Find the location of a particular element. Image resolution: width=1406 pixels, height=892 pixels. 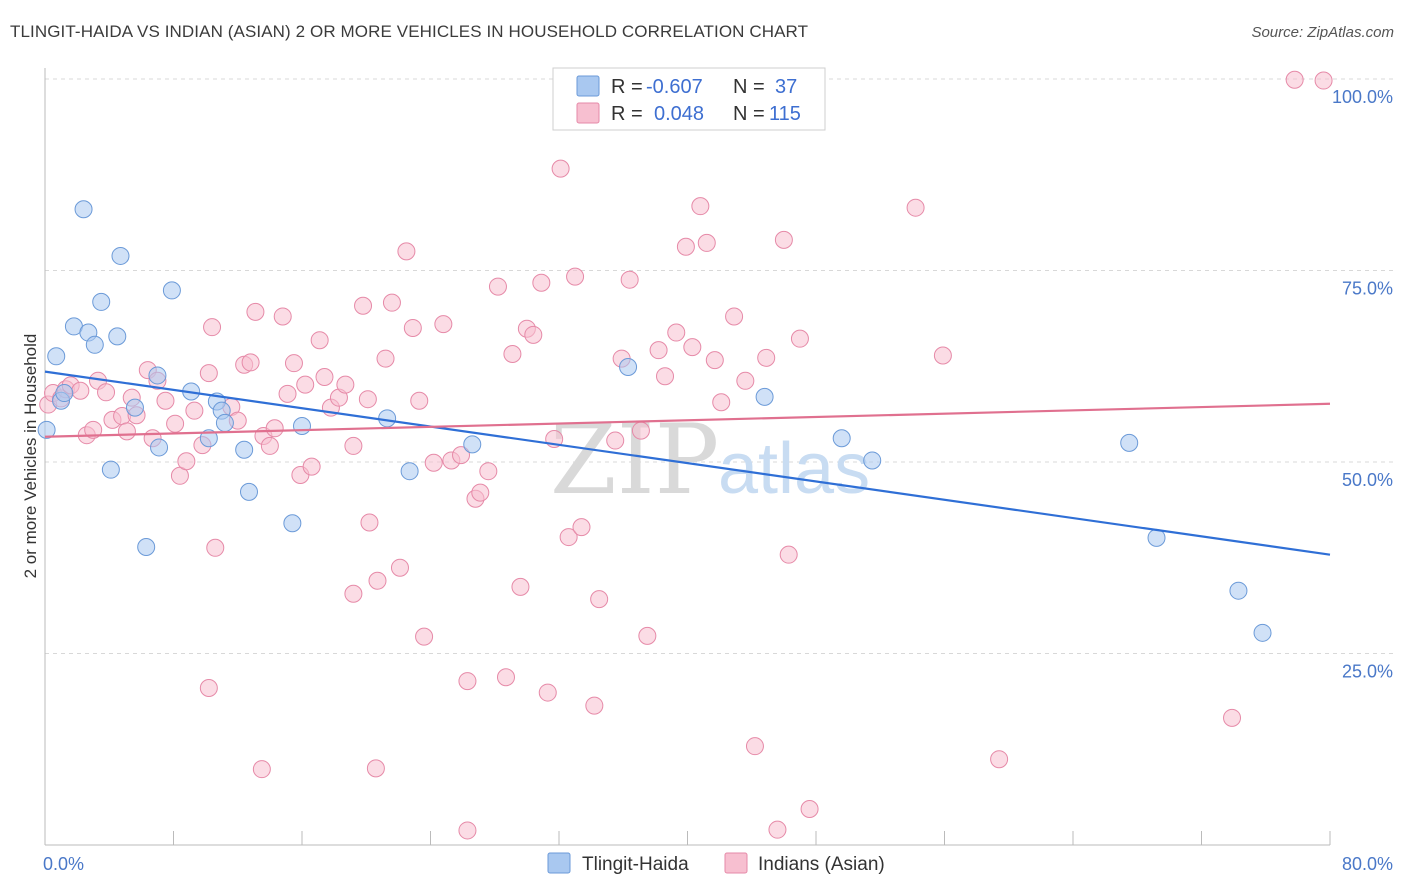

legend-n-value-indians-asian: 115 is located at coordinates (785, 114).